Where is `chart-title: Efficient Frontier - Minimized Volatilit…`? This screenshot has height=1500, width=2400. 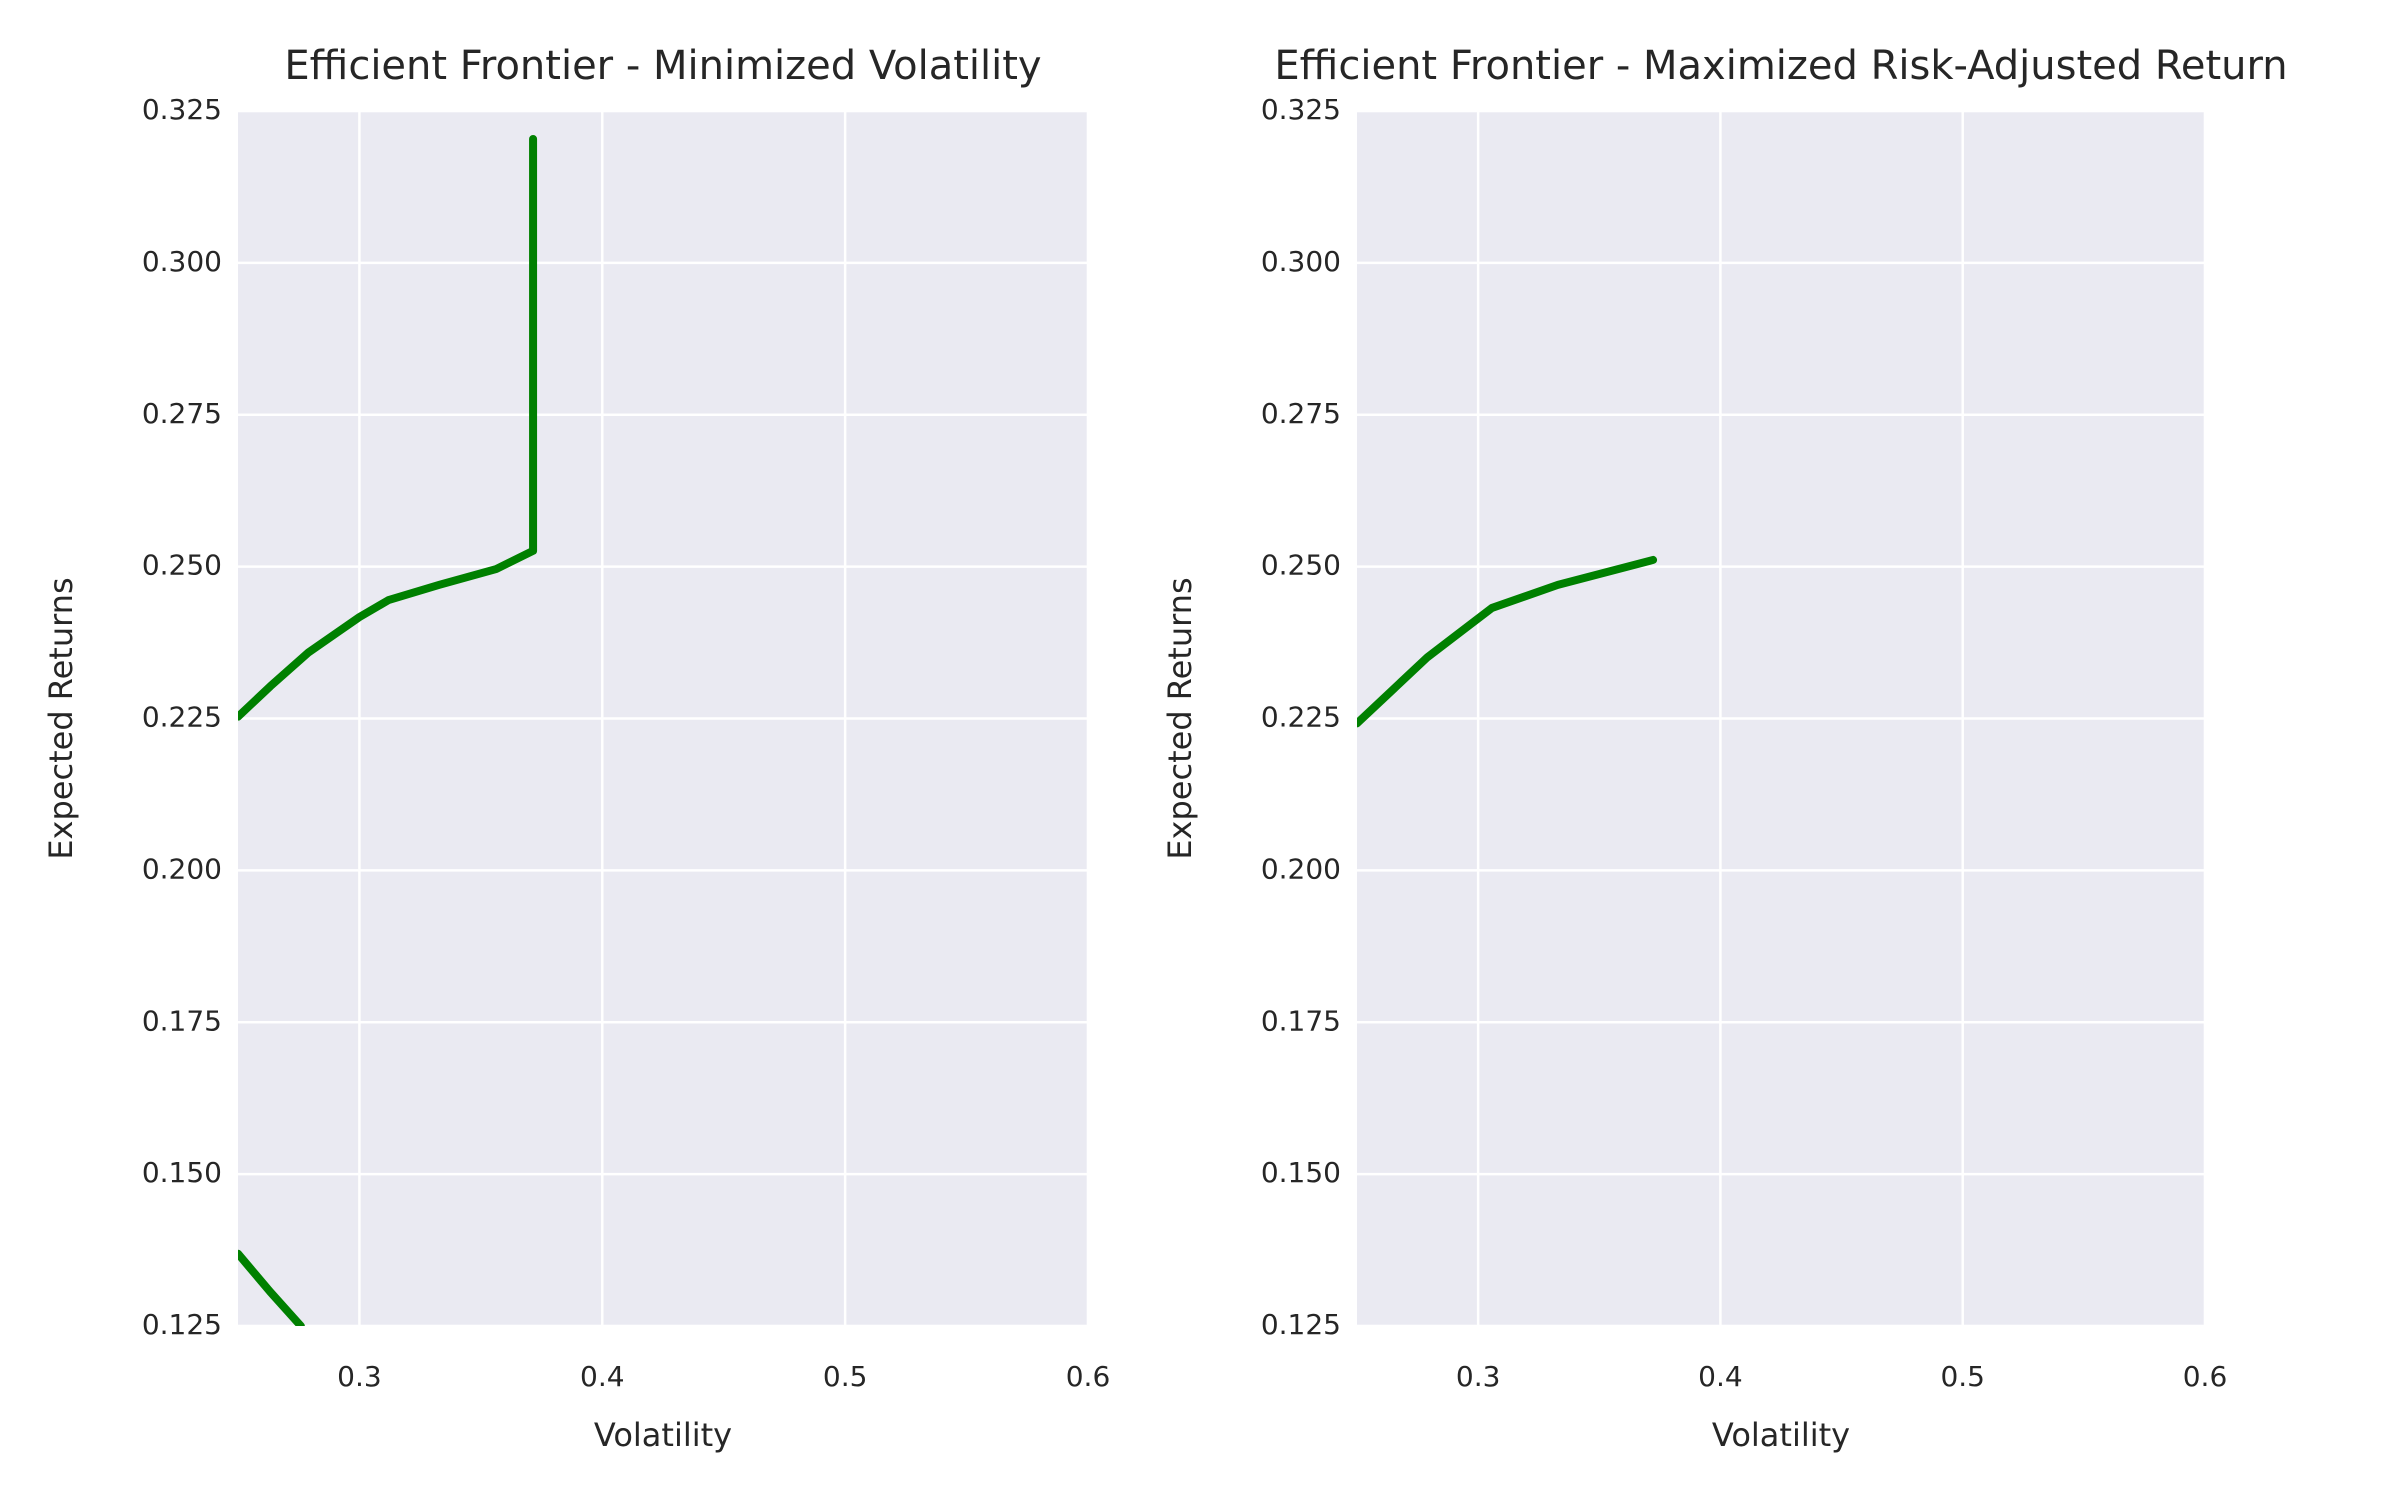
chart-title: Efficient Frontier - Minimized Volatilit… is located at coordinates (662, 66).